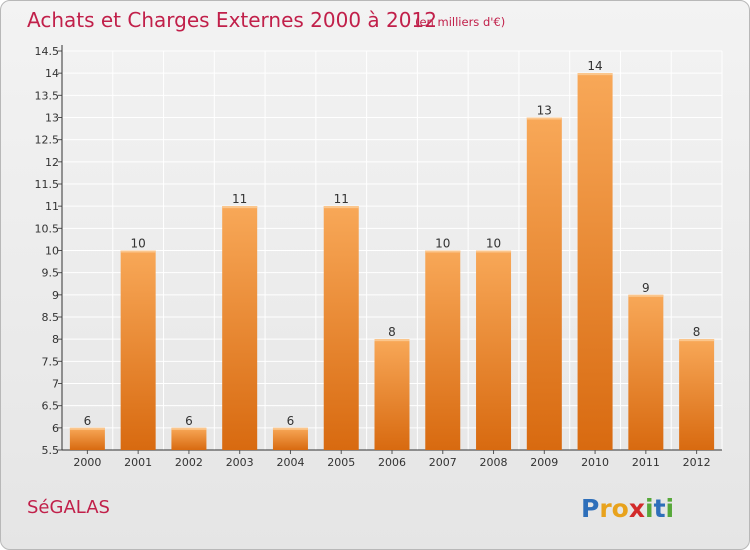  What do you see at coordinates (544, 283) in the screenshot?
I see `bar-2009` at bounding box center [544, 283].